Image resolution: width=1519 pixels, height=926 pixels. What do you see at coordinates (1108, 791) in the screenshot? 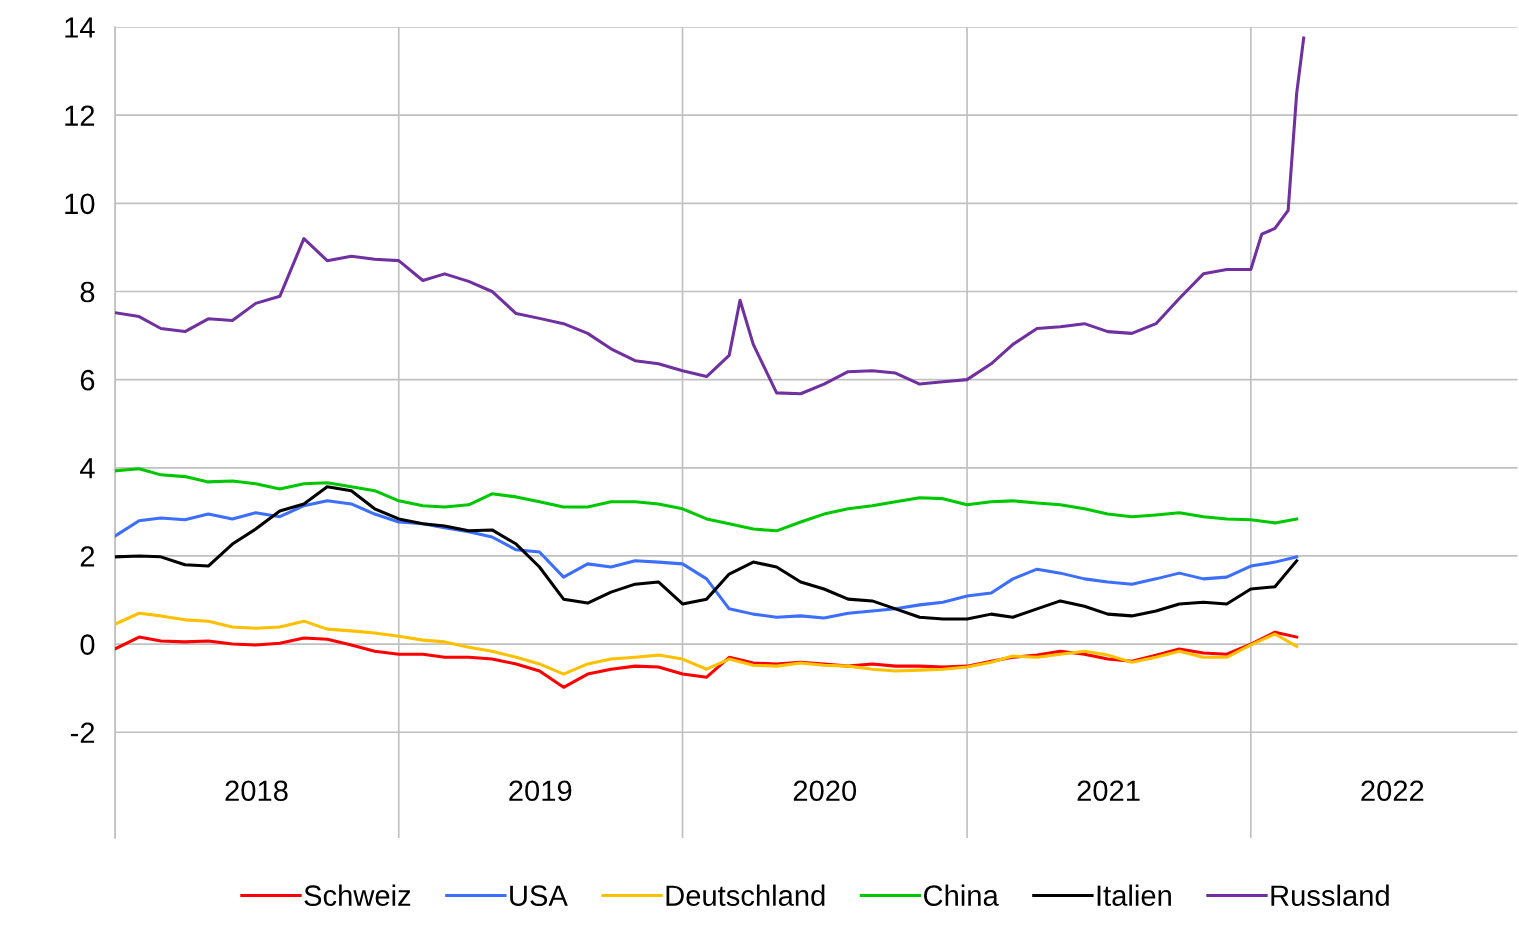
I see `x-tick-label: 2021` at bounding box center [1108, 791].